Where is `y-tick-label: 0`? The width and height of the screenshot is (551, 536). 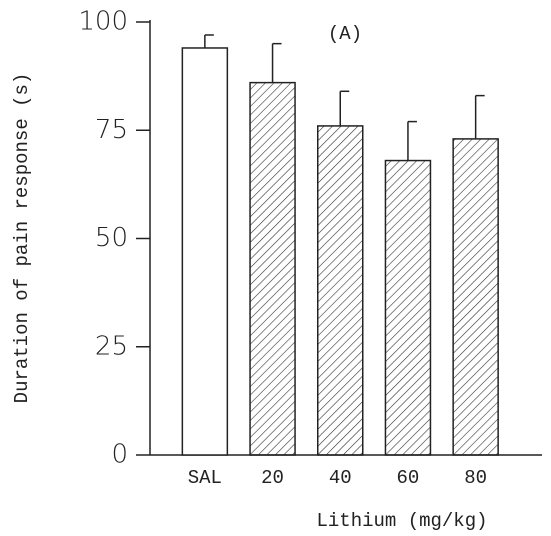 y-tick-label: 0 is located at coordinates (119, 455).